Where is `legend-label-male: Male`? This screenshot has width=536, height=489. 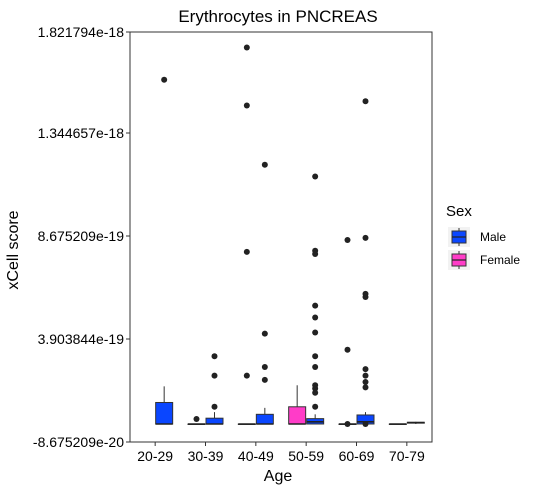 legend-label-male: Male is located at coordinates (493, 237).